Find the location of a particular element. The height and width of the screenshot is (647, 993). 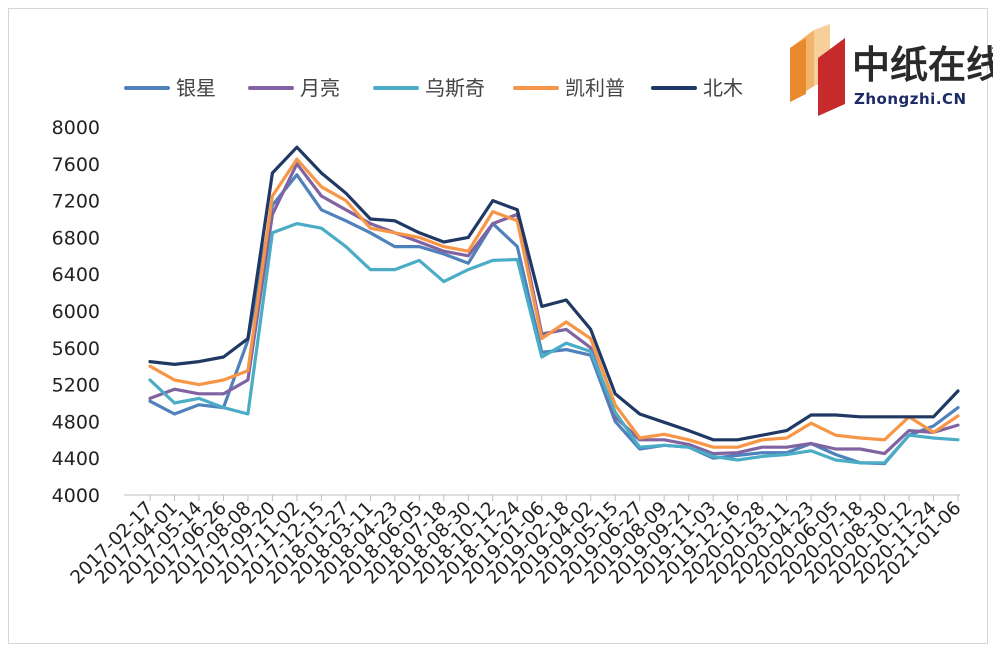

legend-label: 凯利普 is located at coordinates (595, 88).